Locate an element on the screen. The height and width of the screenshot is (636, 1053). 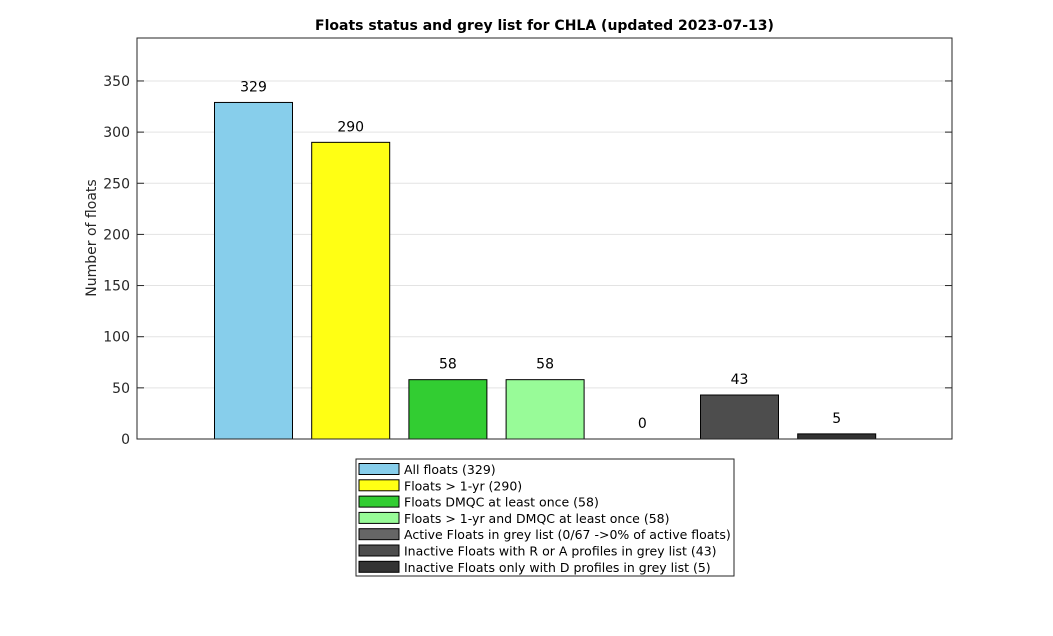
legend-label: Floats > 1-yr (290) is located at coordinates (463, 485).